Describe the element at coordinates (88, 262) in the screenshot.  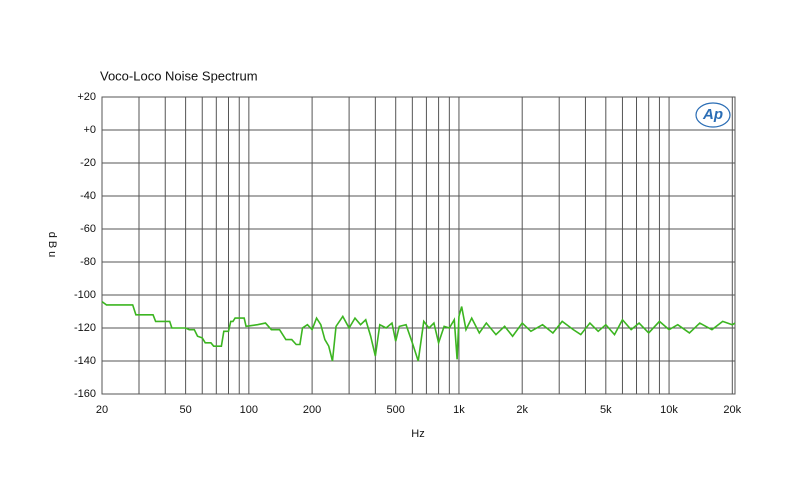
I see `y-tick-label: -80` at that location.